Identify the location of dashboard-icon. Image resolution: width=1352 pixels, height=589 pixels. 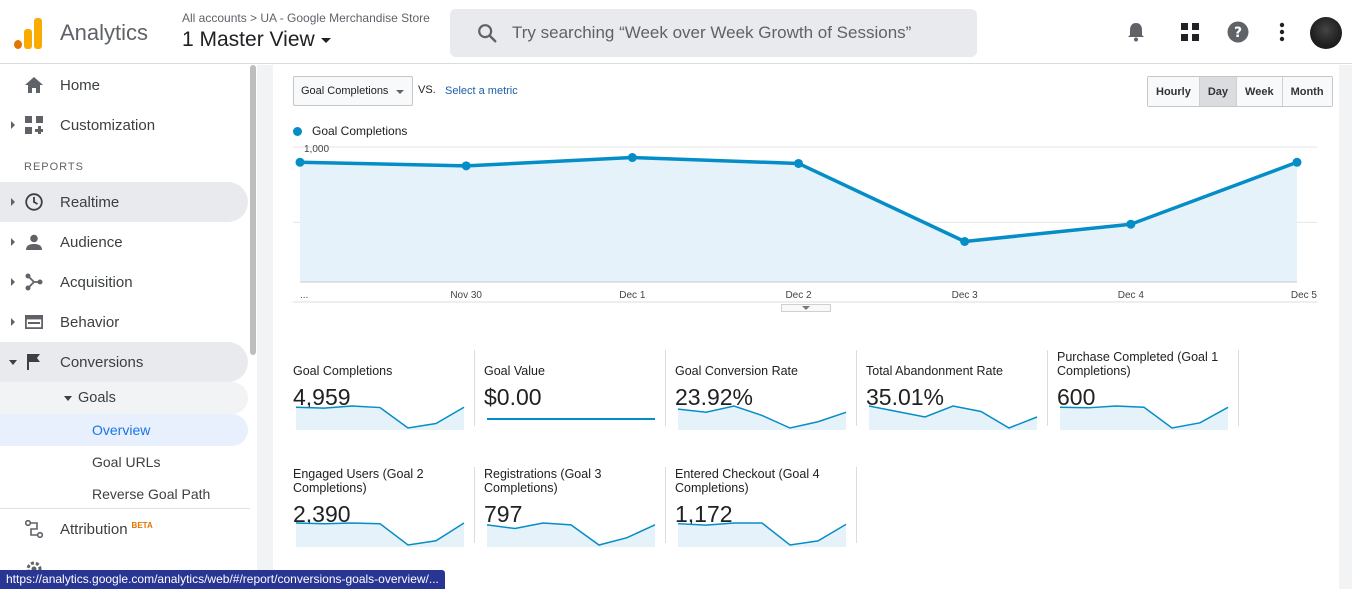
(34, 125).